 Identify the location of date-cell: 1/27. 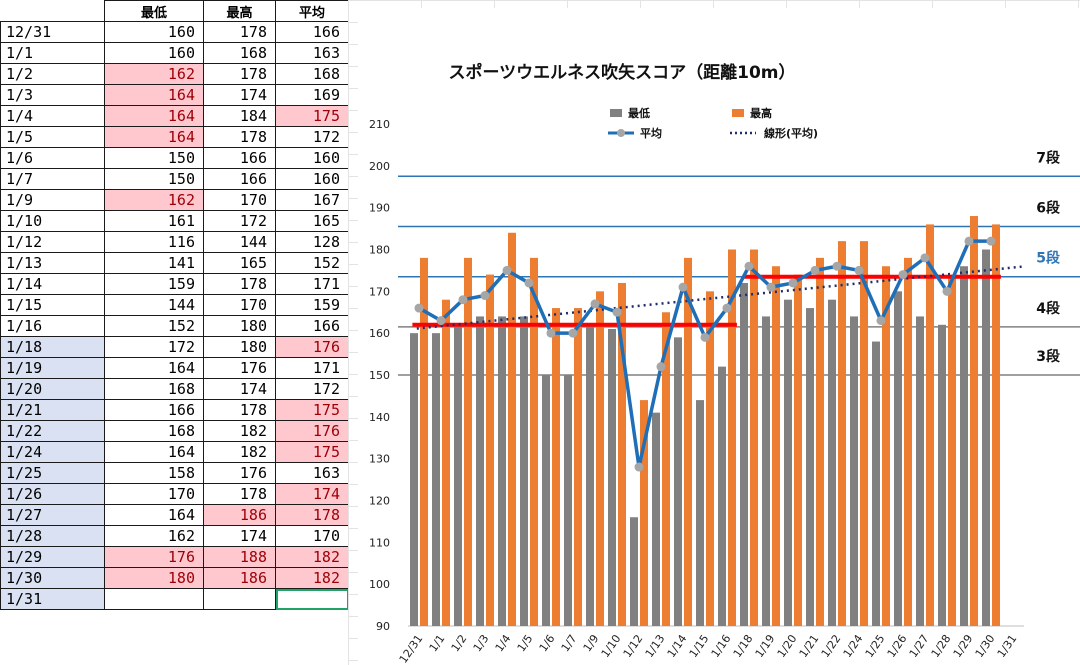
(52, 515).